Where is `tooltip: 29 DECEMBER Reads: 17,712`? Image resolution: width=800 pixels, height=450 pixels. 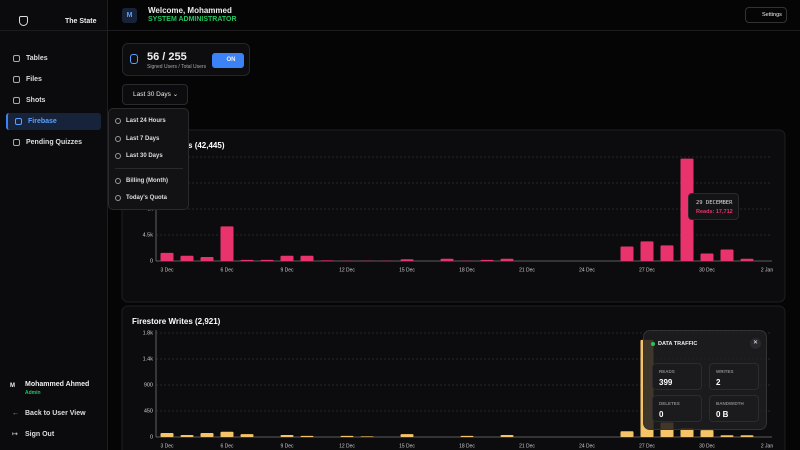 tooltip: 29 DECEMBER Reads: 17,712 is located at coordinates (713, 206).